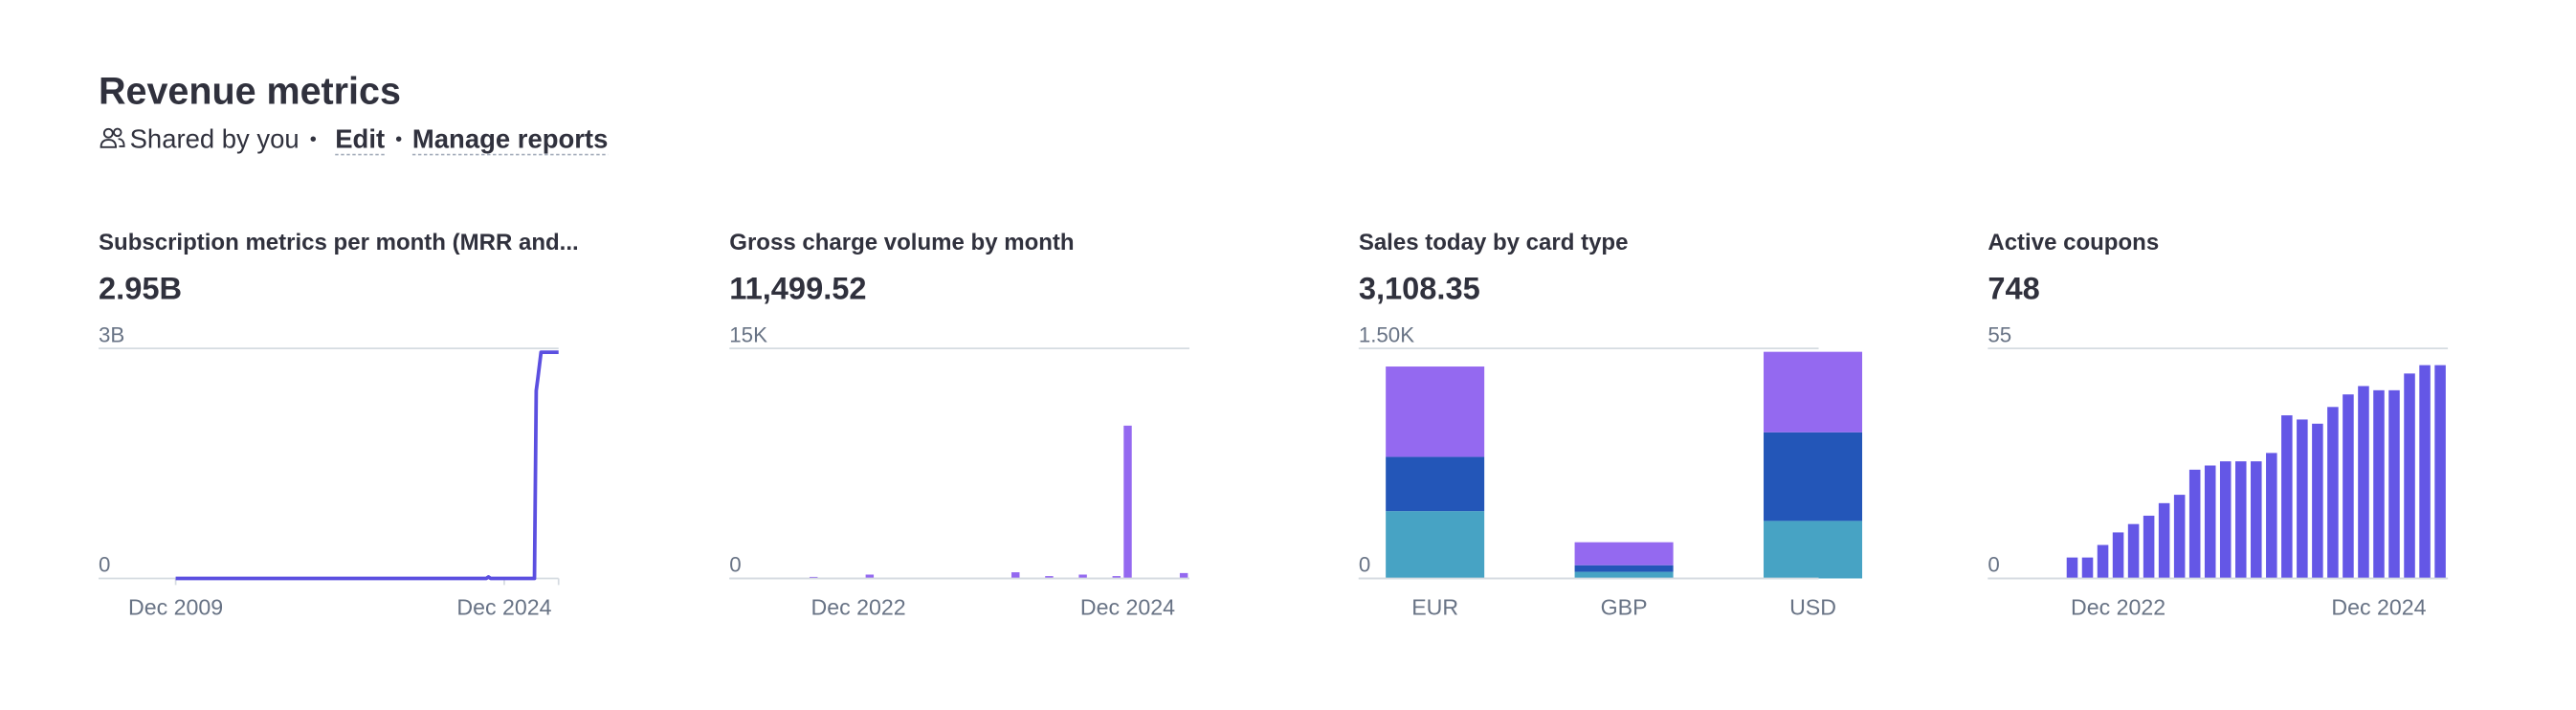 The height and width of the screenshot is (710, 2576). I want to click on y-tick-label: 15K, so click(748, 334).